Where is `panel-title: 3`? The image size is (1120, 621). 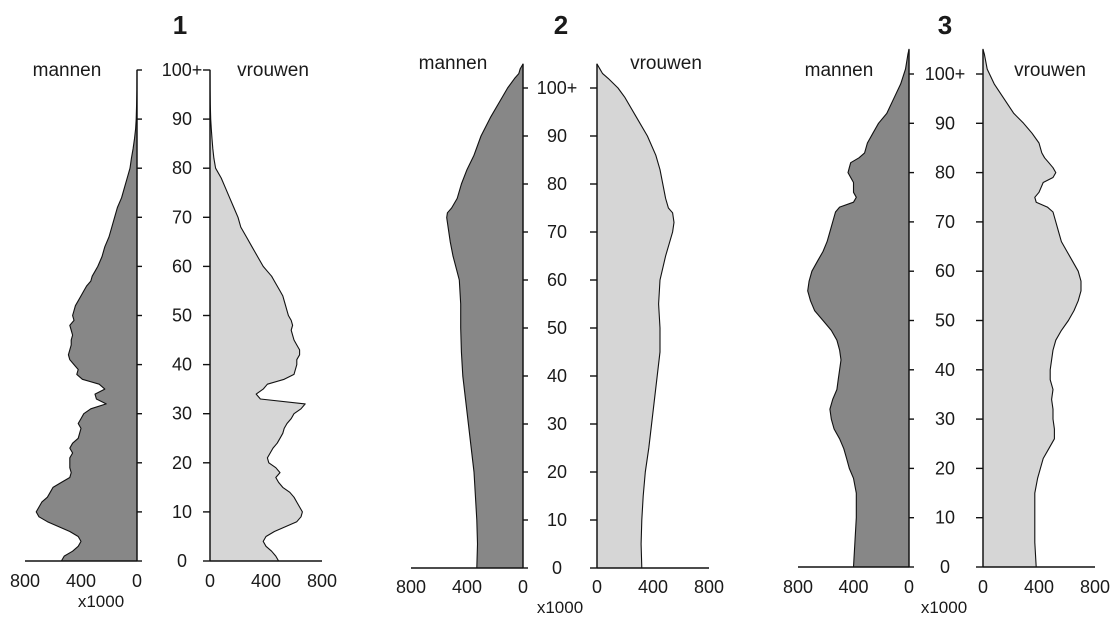 panel-title: 3 is located at coordinates (945, 25).